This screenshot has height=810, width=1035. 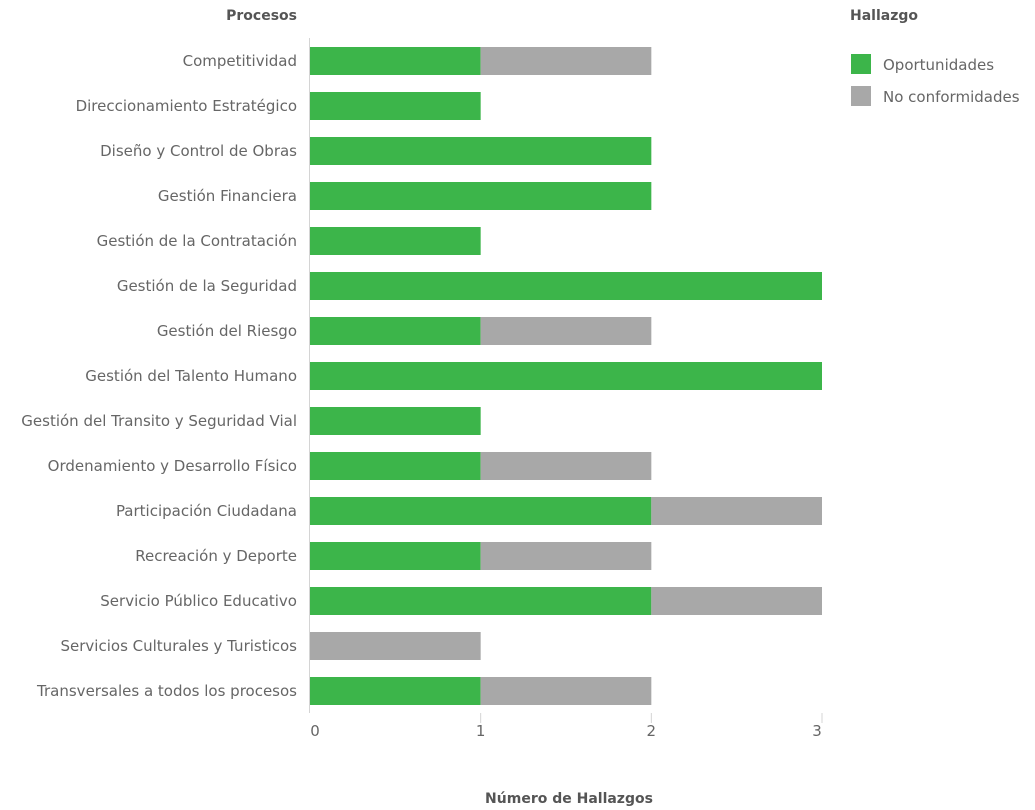 What do you see at coordinates (481, 601) in the screenshot?
I see `bar-oportunidades-servicio-publico-educativo` at bounding box center [481, 601].